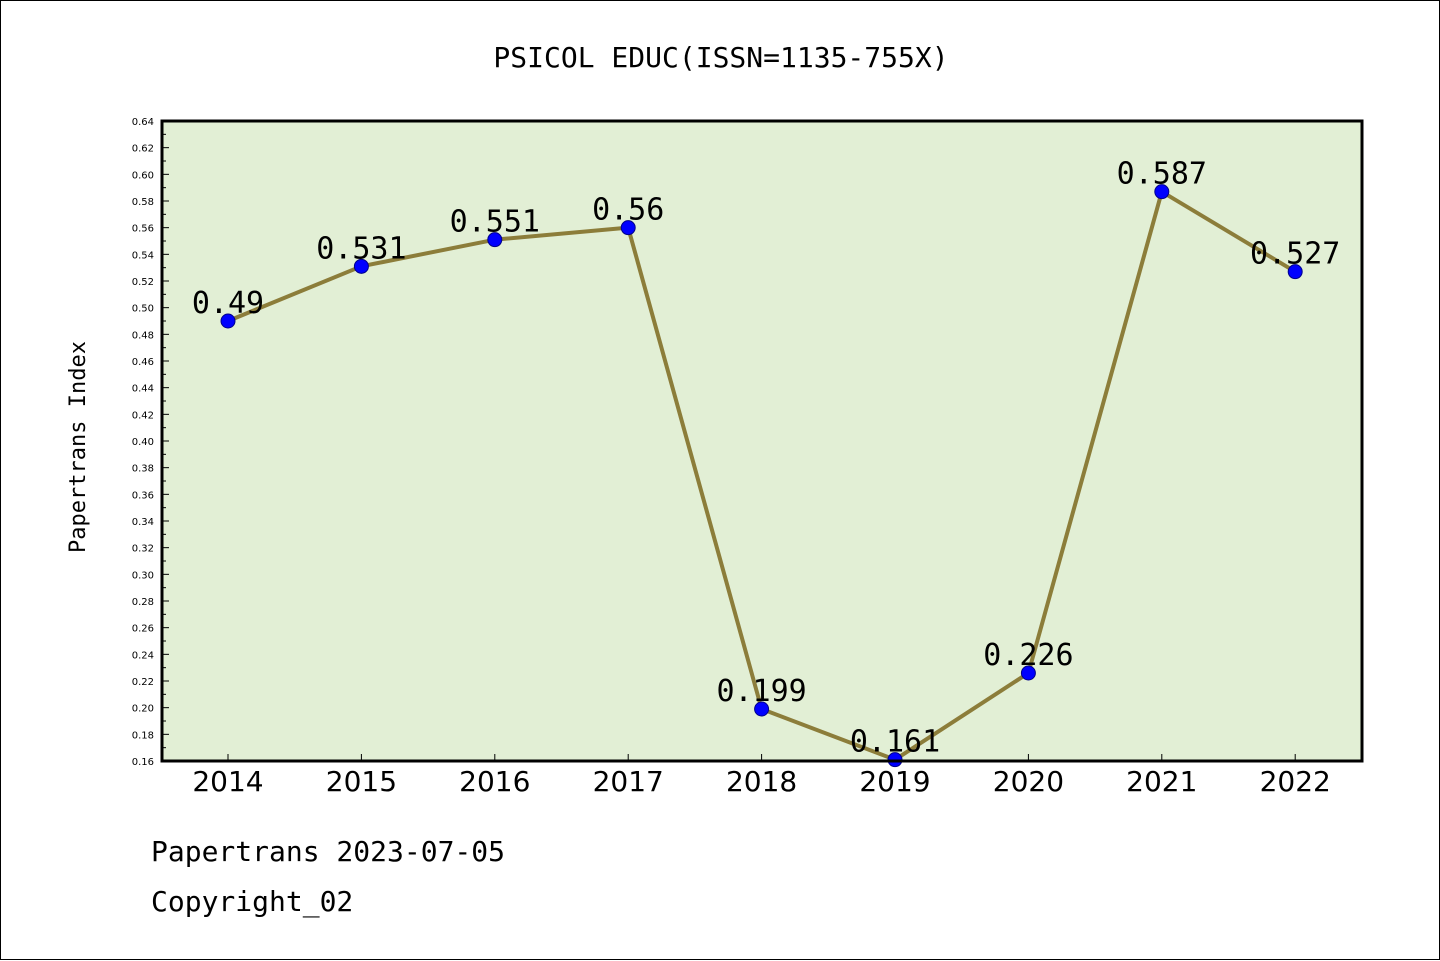 Image resolution: width=1440 pixels, height=961 pixels. I want to click on y-tick-label: 0.38, so click(143, 469).